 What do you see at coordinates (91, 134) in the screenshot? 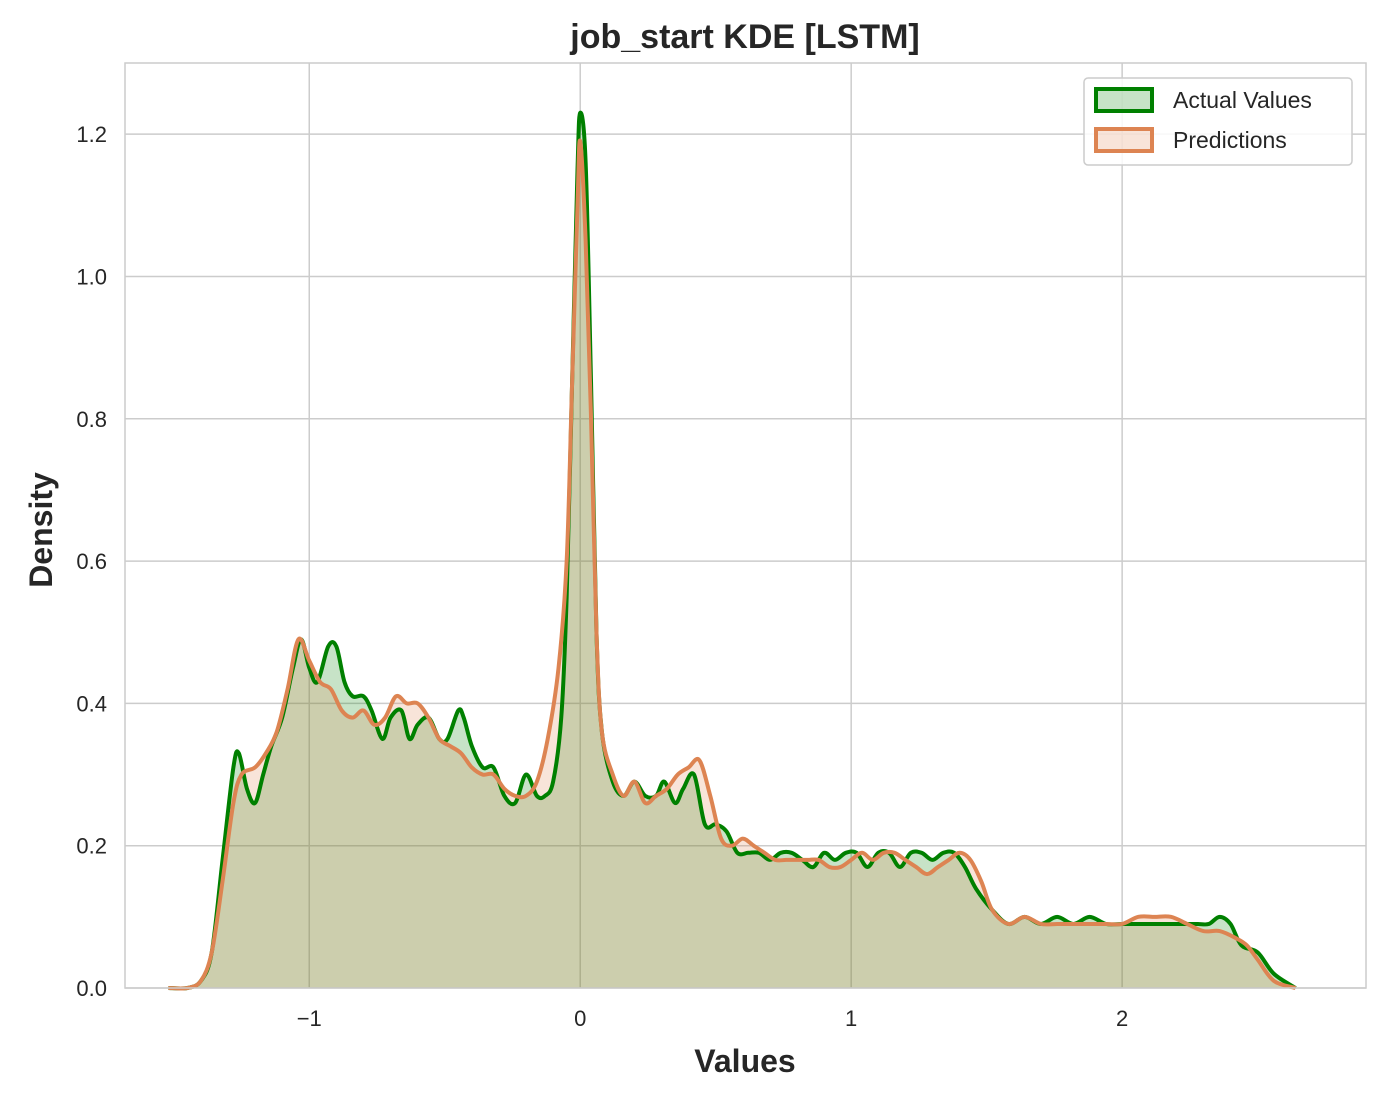
I see `y-tick-label: 1.2` at bounding box center [91, 134].